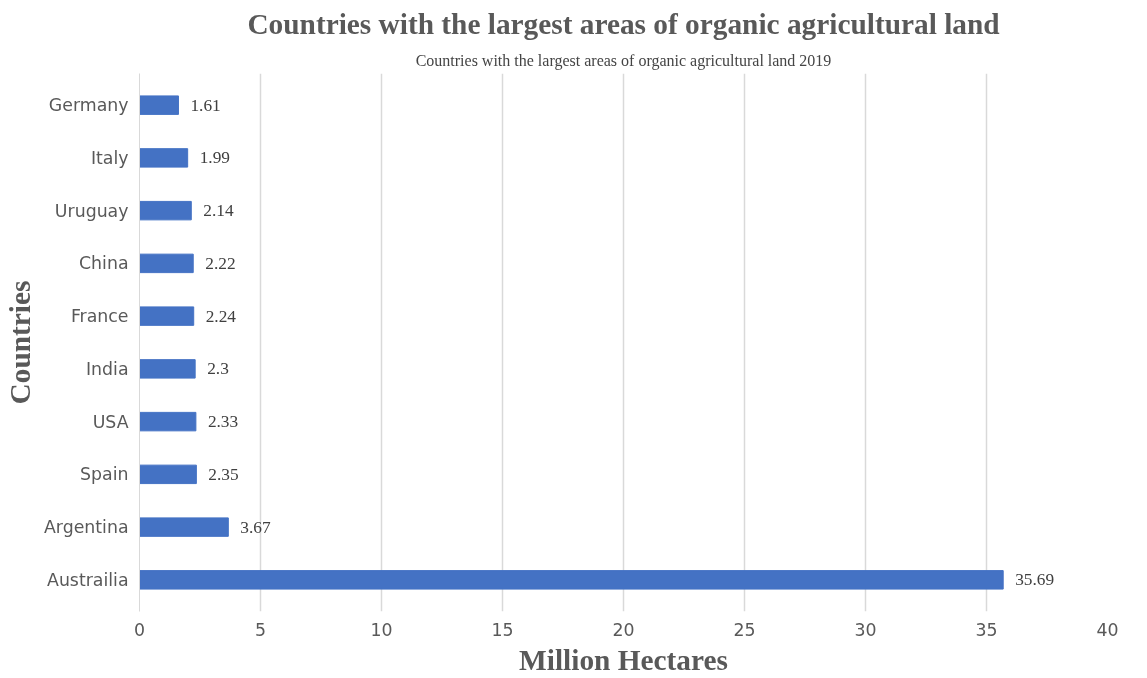 Image resolution: width=1147 pixels, height=678 pixels. Describe the element at coordinates (88, 105) in the screenshot. I see `y-tick-label: Germany` at that location.